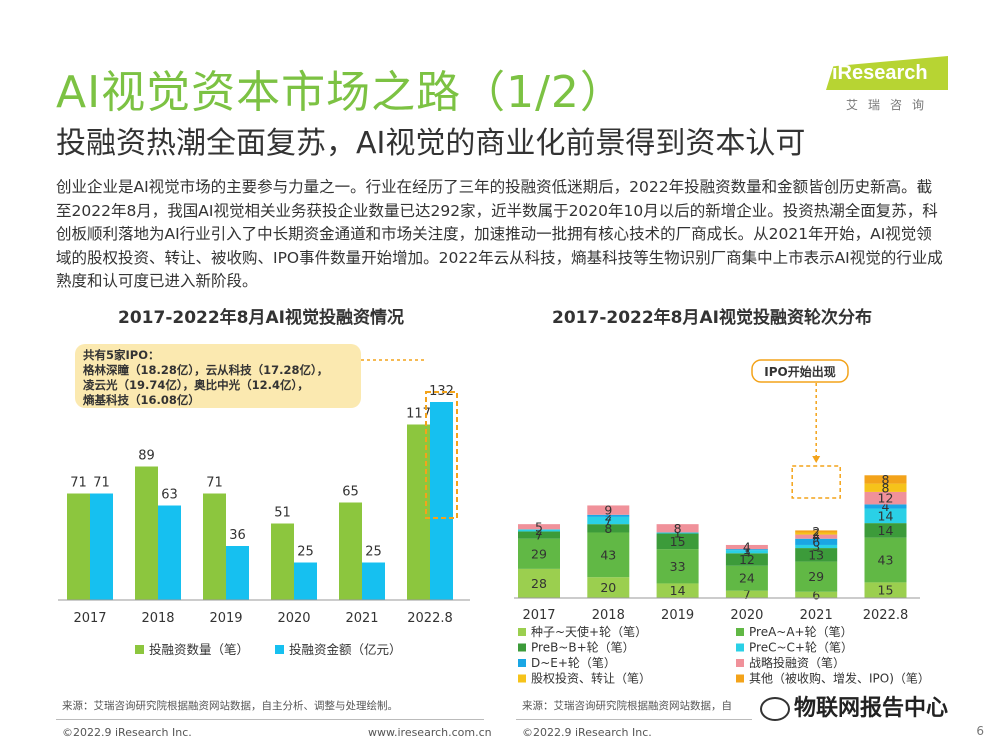 This screenshot has height=750, width=1000. Describe the element at coordinates (431, 143) in the screenshot. I see `page-subtitle: 投融资热潮全面复苏，AI视觉的商业化前景得到资本认可` at that location.